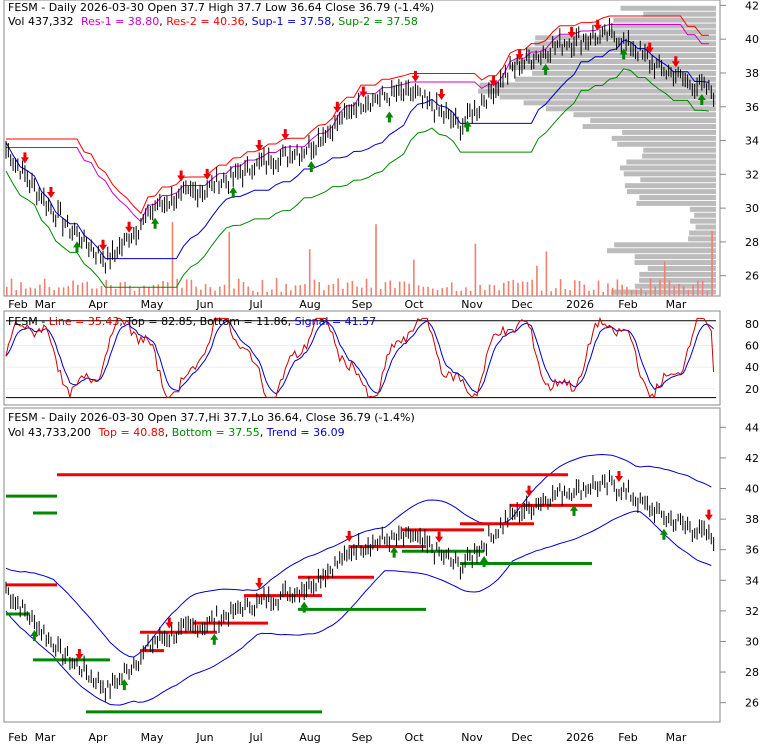 The width and height of the screenshot is (780, 745). Describe the element at coordinates (627, 304) in the screenshot. I see `price-x-tick-label: Feb` at that location.